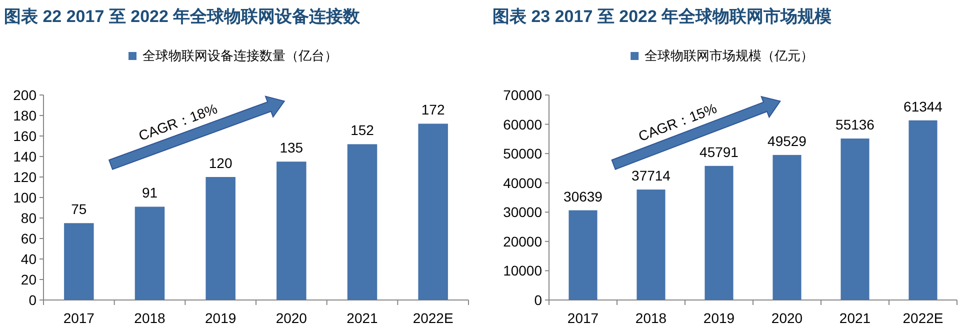 This screenshot has width=977, height=332. I want to click on y-tick-label: 20, so click(28, 280).